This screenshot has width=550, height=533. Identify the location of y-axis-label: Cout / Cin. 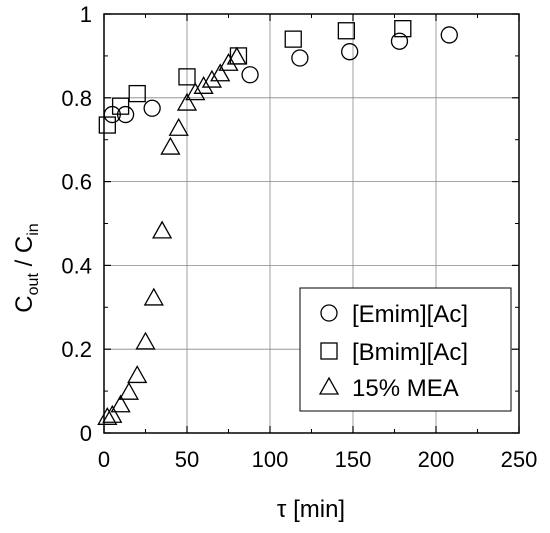
(26, 267).